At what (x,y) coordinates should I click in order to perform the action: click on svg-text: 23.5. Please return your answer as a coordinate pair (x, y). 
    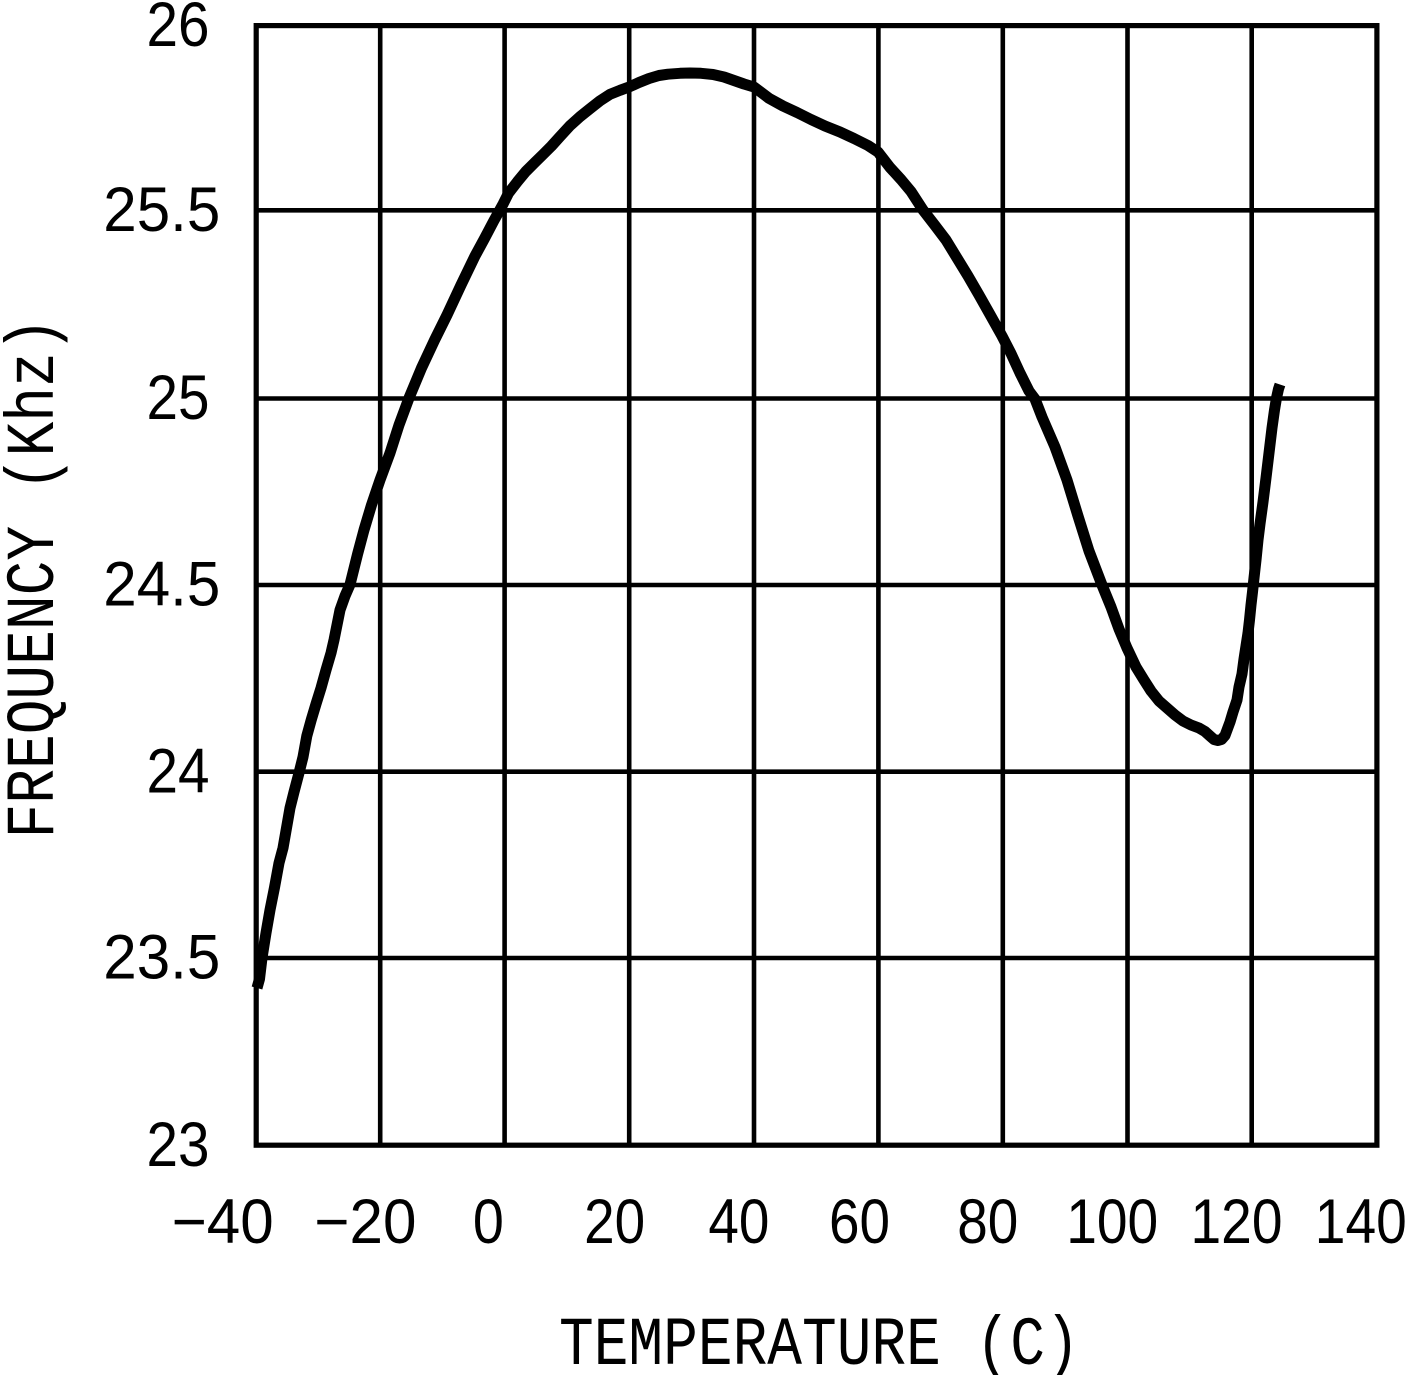
    Looking at the image, I should click on (161, 958).